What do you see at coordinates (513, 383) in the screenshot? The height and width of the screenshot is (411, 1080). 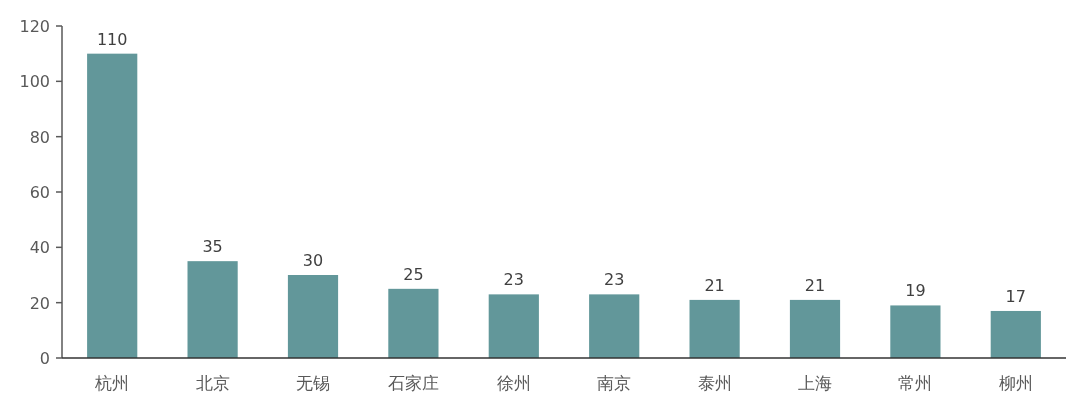 I see `x-tick-label: 徐州` at bounding box center [513, 383].